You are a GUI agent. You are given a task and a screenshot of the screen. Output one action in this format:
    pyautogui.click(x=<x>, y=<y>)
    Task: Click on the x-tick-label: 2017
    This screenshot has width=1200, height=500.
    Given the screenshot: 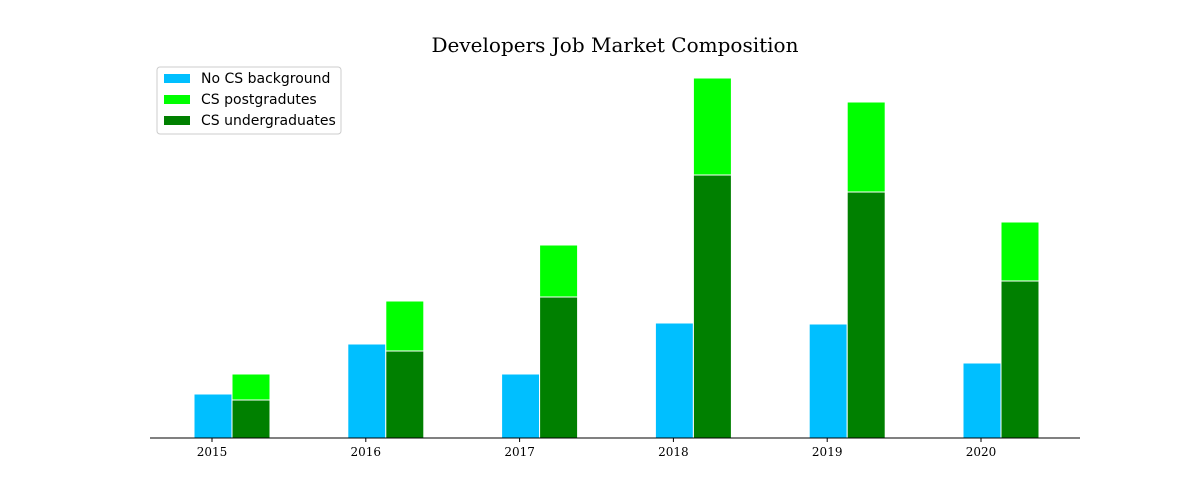 What is the action you would take?
    pyautogui.click(x=519, y=452)
    